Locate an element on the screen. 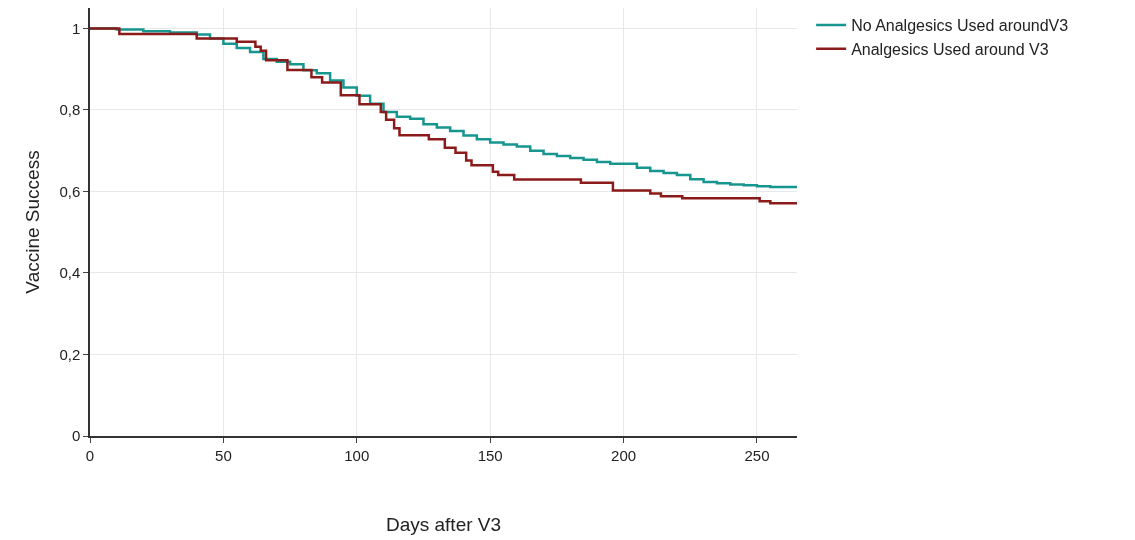 This screenshot has width=1135, height=540. legend-label: No Analgesics Used aroundV3 is located at coordinates (960, 26).